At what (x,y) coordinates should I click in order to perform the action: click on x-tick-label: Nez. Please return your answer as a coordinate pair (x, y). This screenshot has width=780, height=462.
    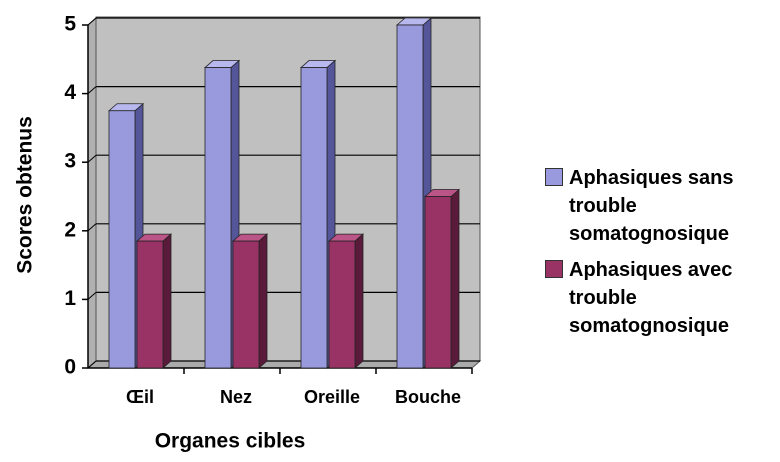
    Looking at the image, I should click on (236, 397).